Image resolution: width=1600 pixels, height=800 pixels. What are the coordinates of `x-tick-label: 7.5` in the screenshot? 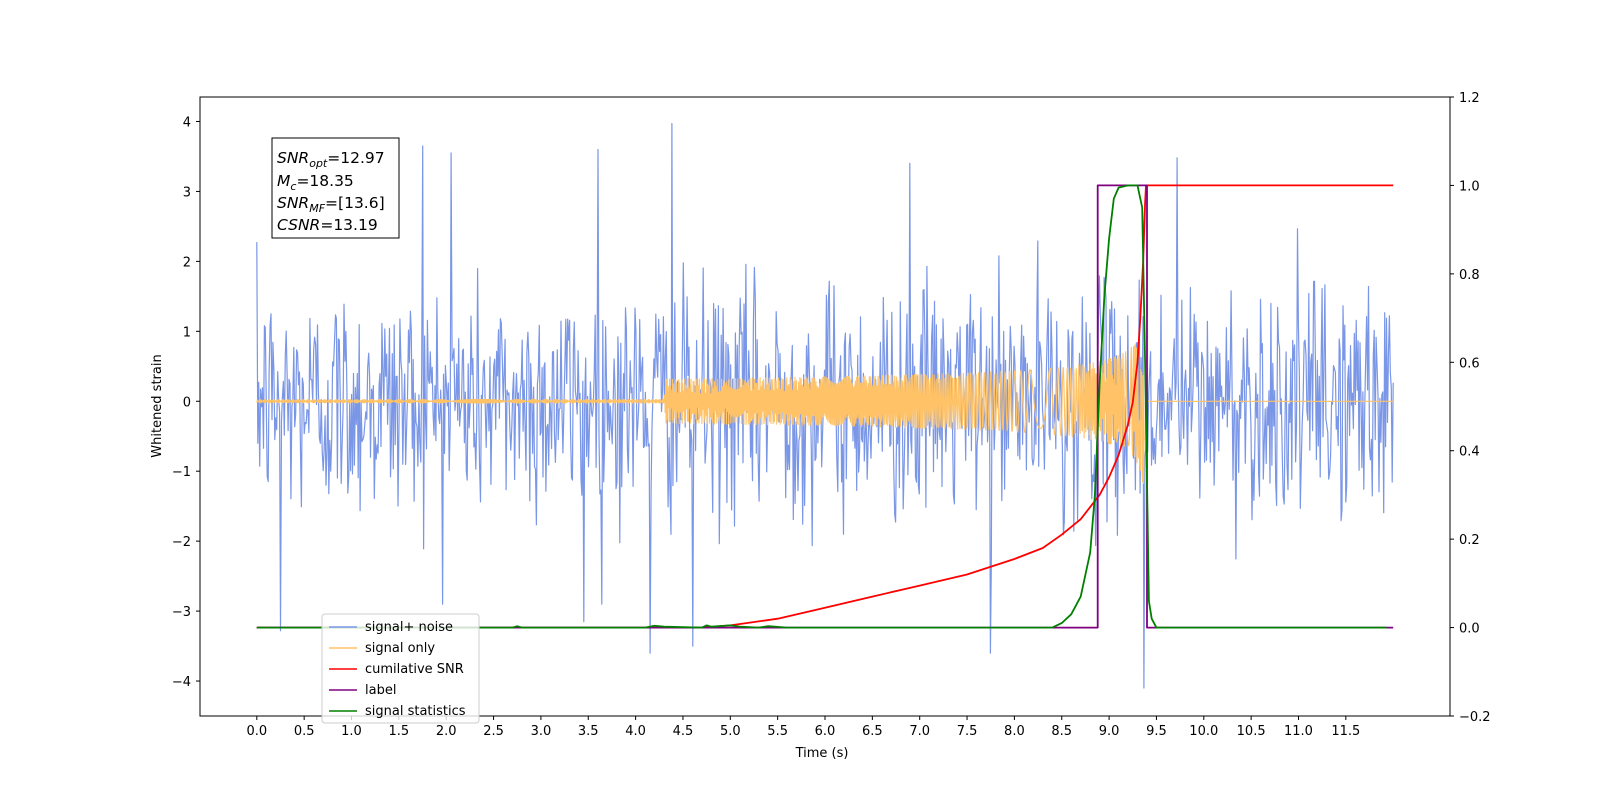 It's located at (967, 731).